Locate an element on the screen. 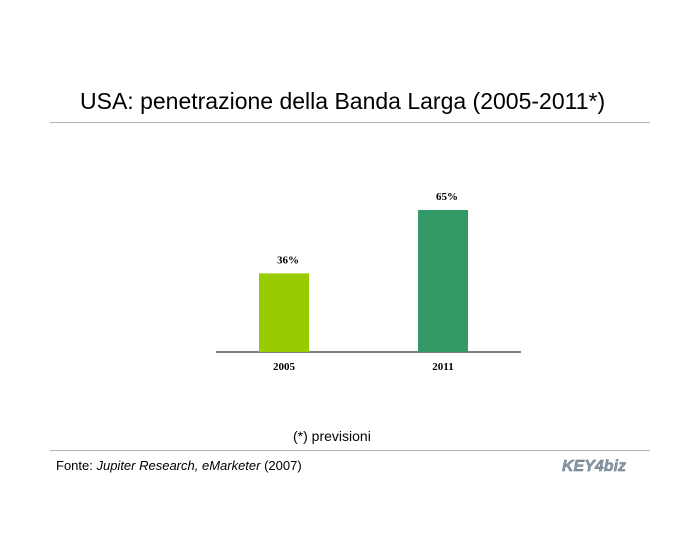 Image resolution: width=700 pixels, height=550 pixels. x-tick-label-2011: 2011 is located at coordinates (442, 367).